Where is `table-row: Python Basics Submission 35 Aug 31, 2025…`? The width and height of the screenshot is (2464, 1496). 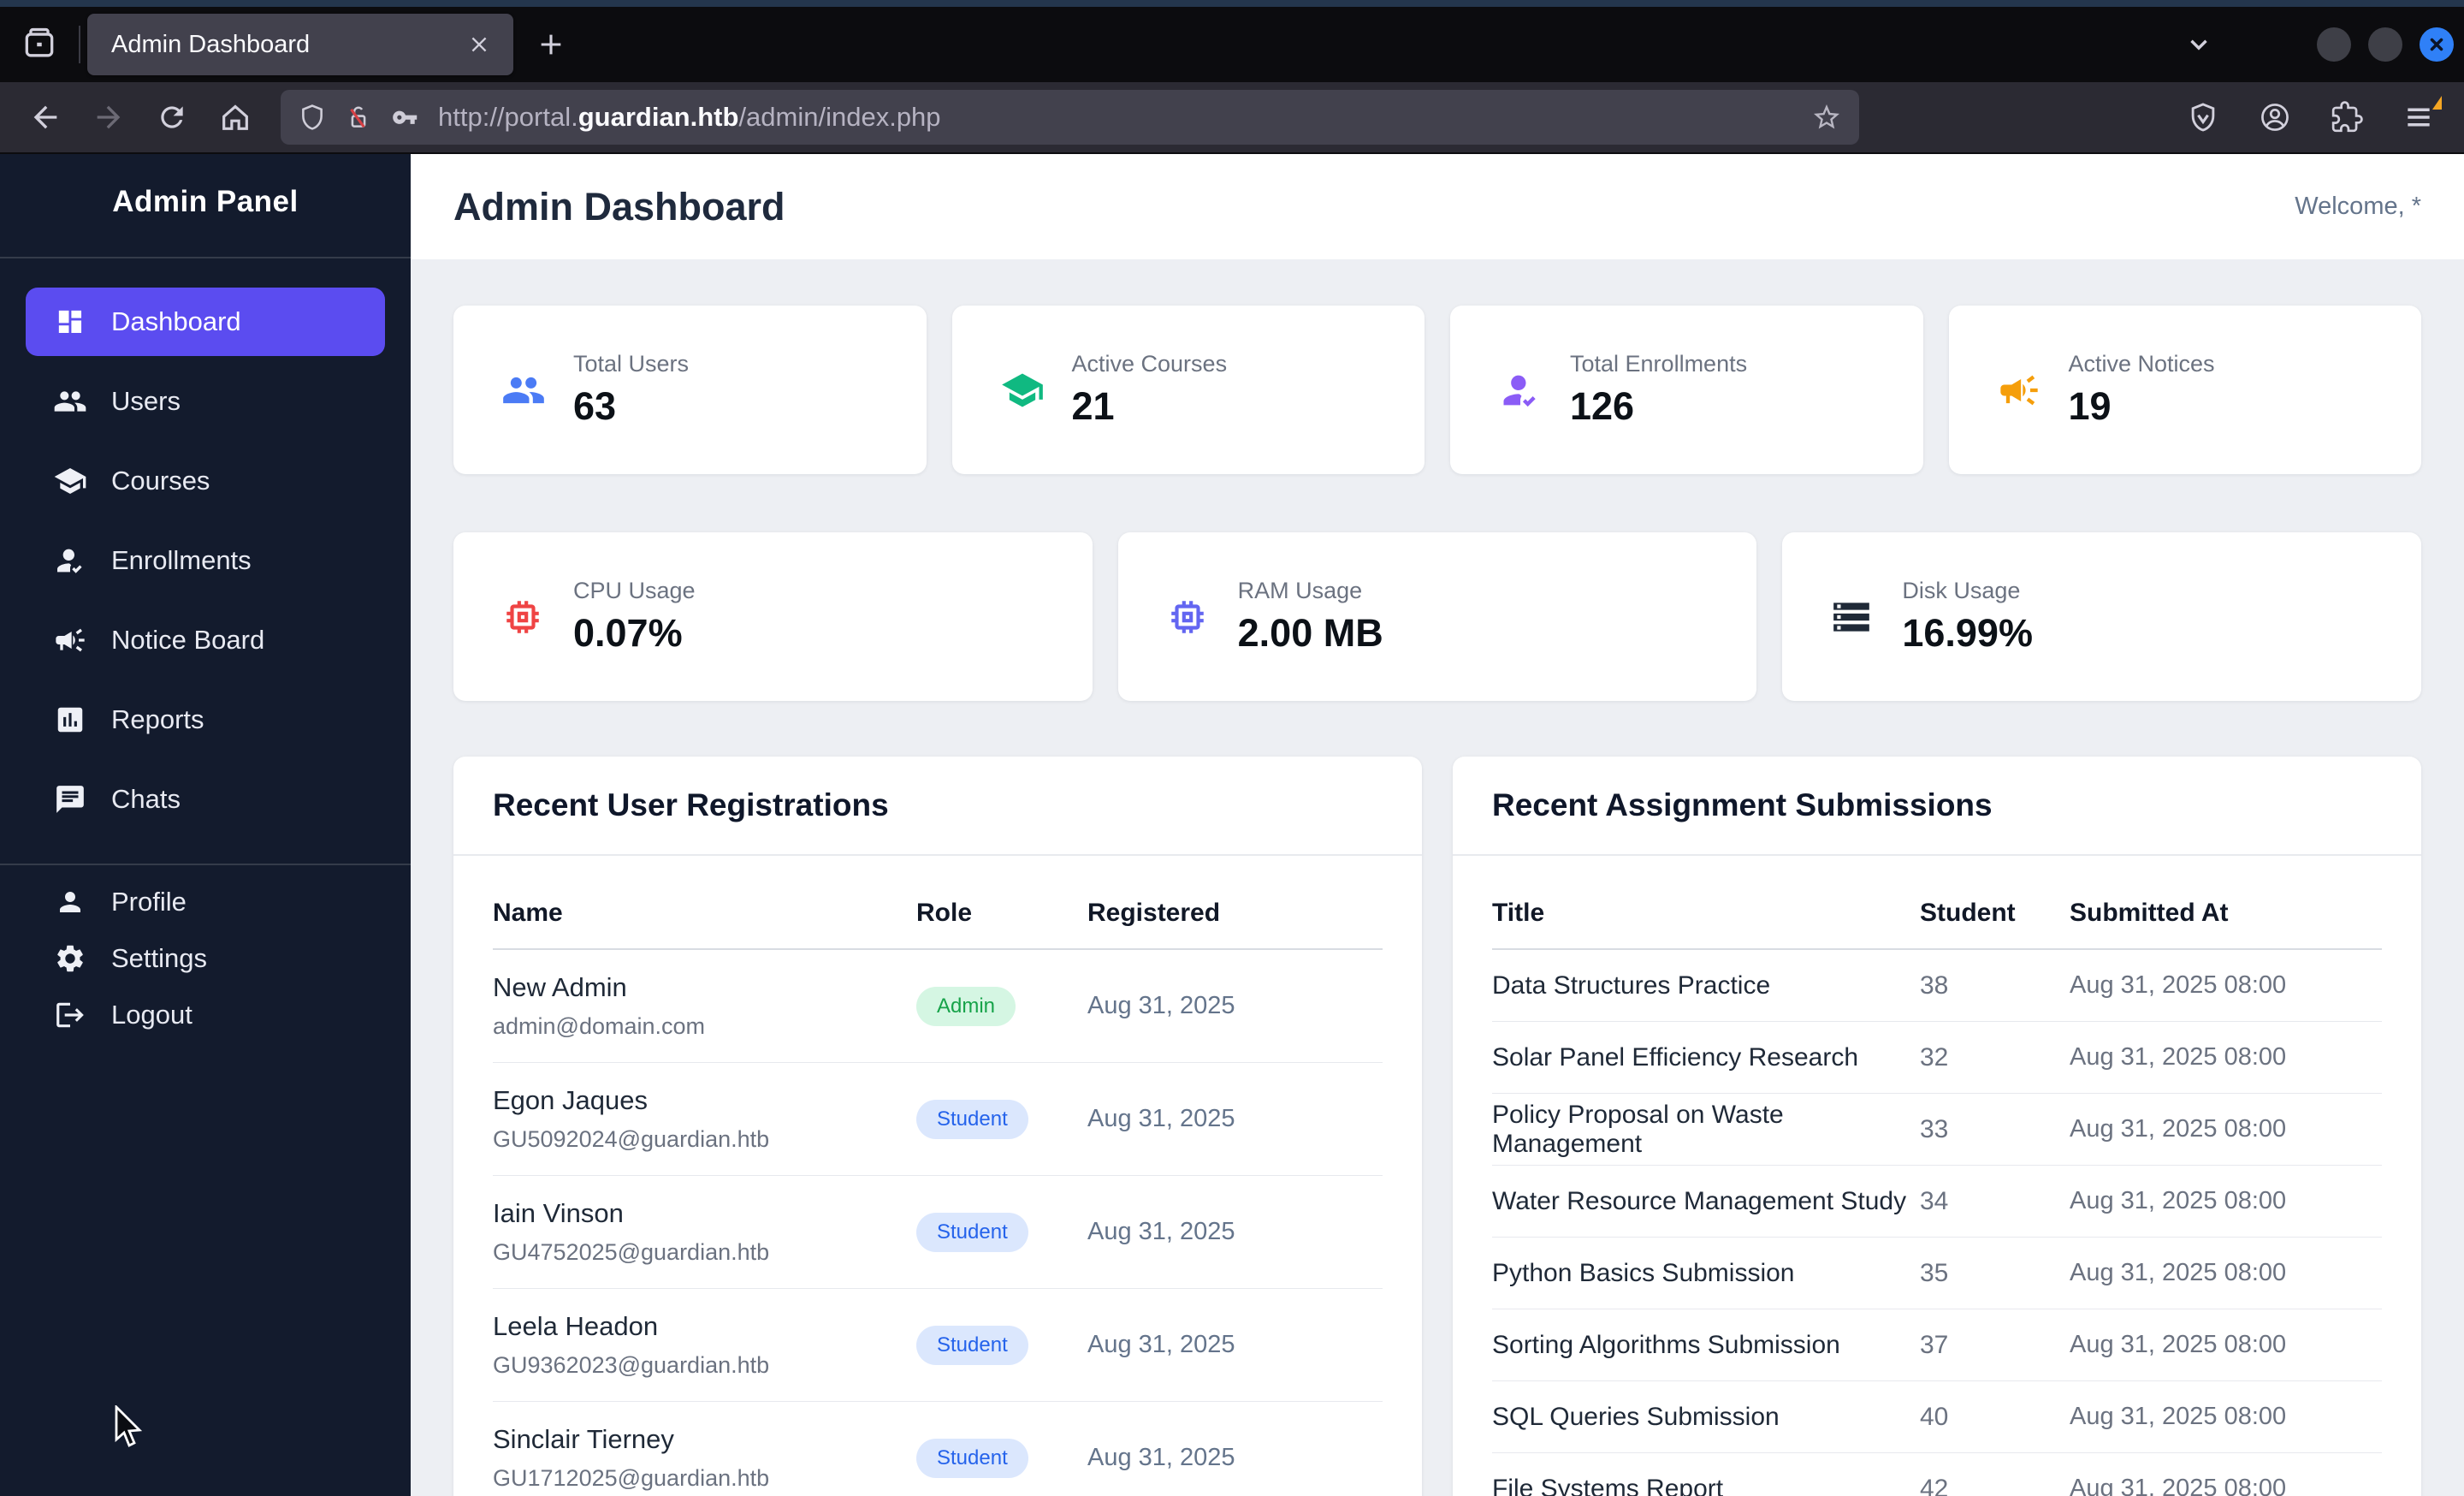
table-row: Python Basics Submission 35 Aug 31, 2025… is located at coordinates (1937, 1273).